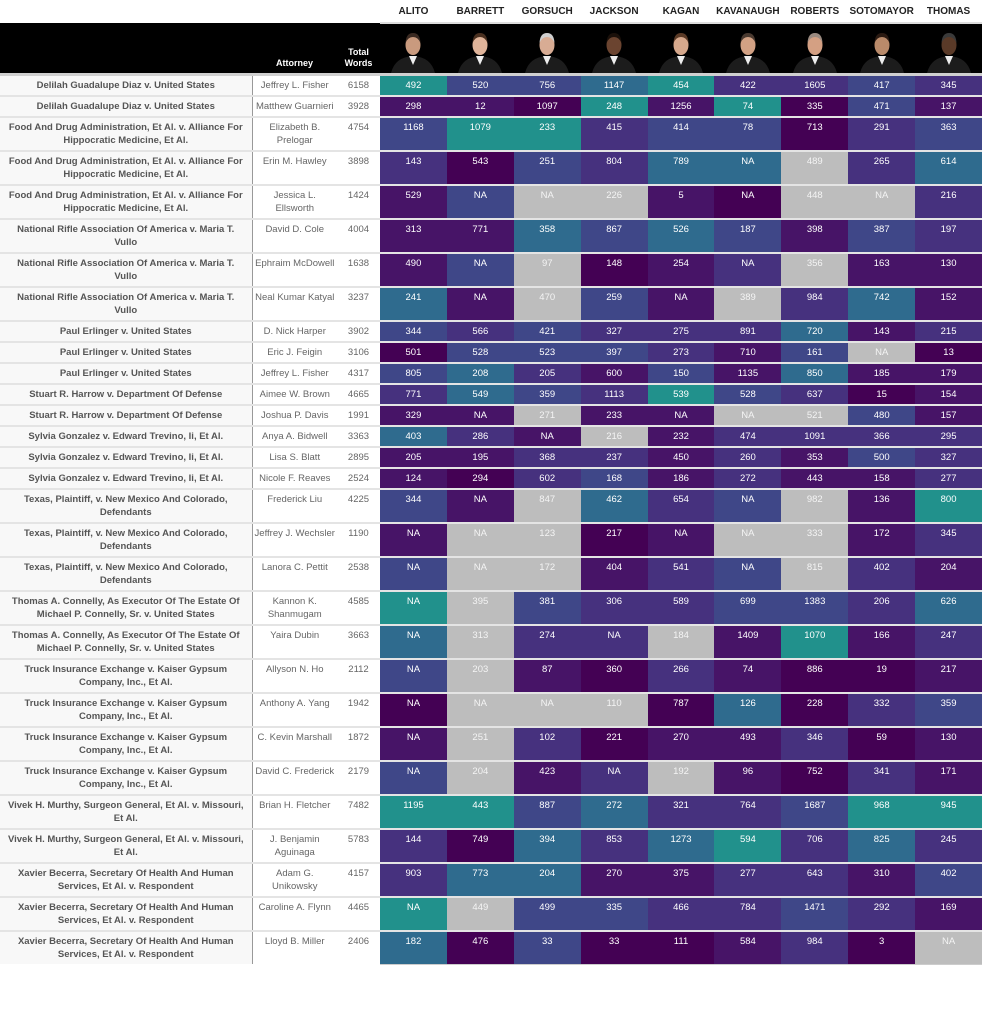 The height and width of the screenshot is (1024, 982). What do you see at coordinates (413, 12) in the screenshot?
I see `justice-header-alito: ALITO` at bounding box center [413, 12].